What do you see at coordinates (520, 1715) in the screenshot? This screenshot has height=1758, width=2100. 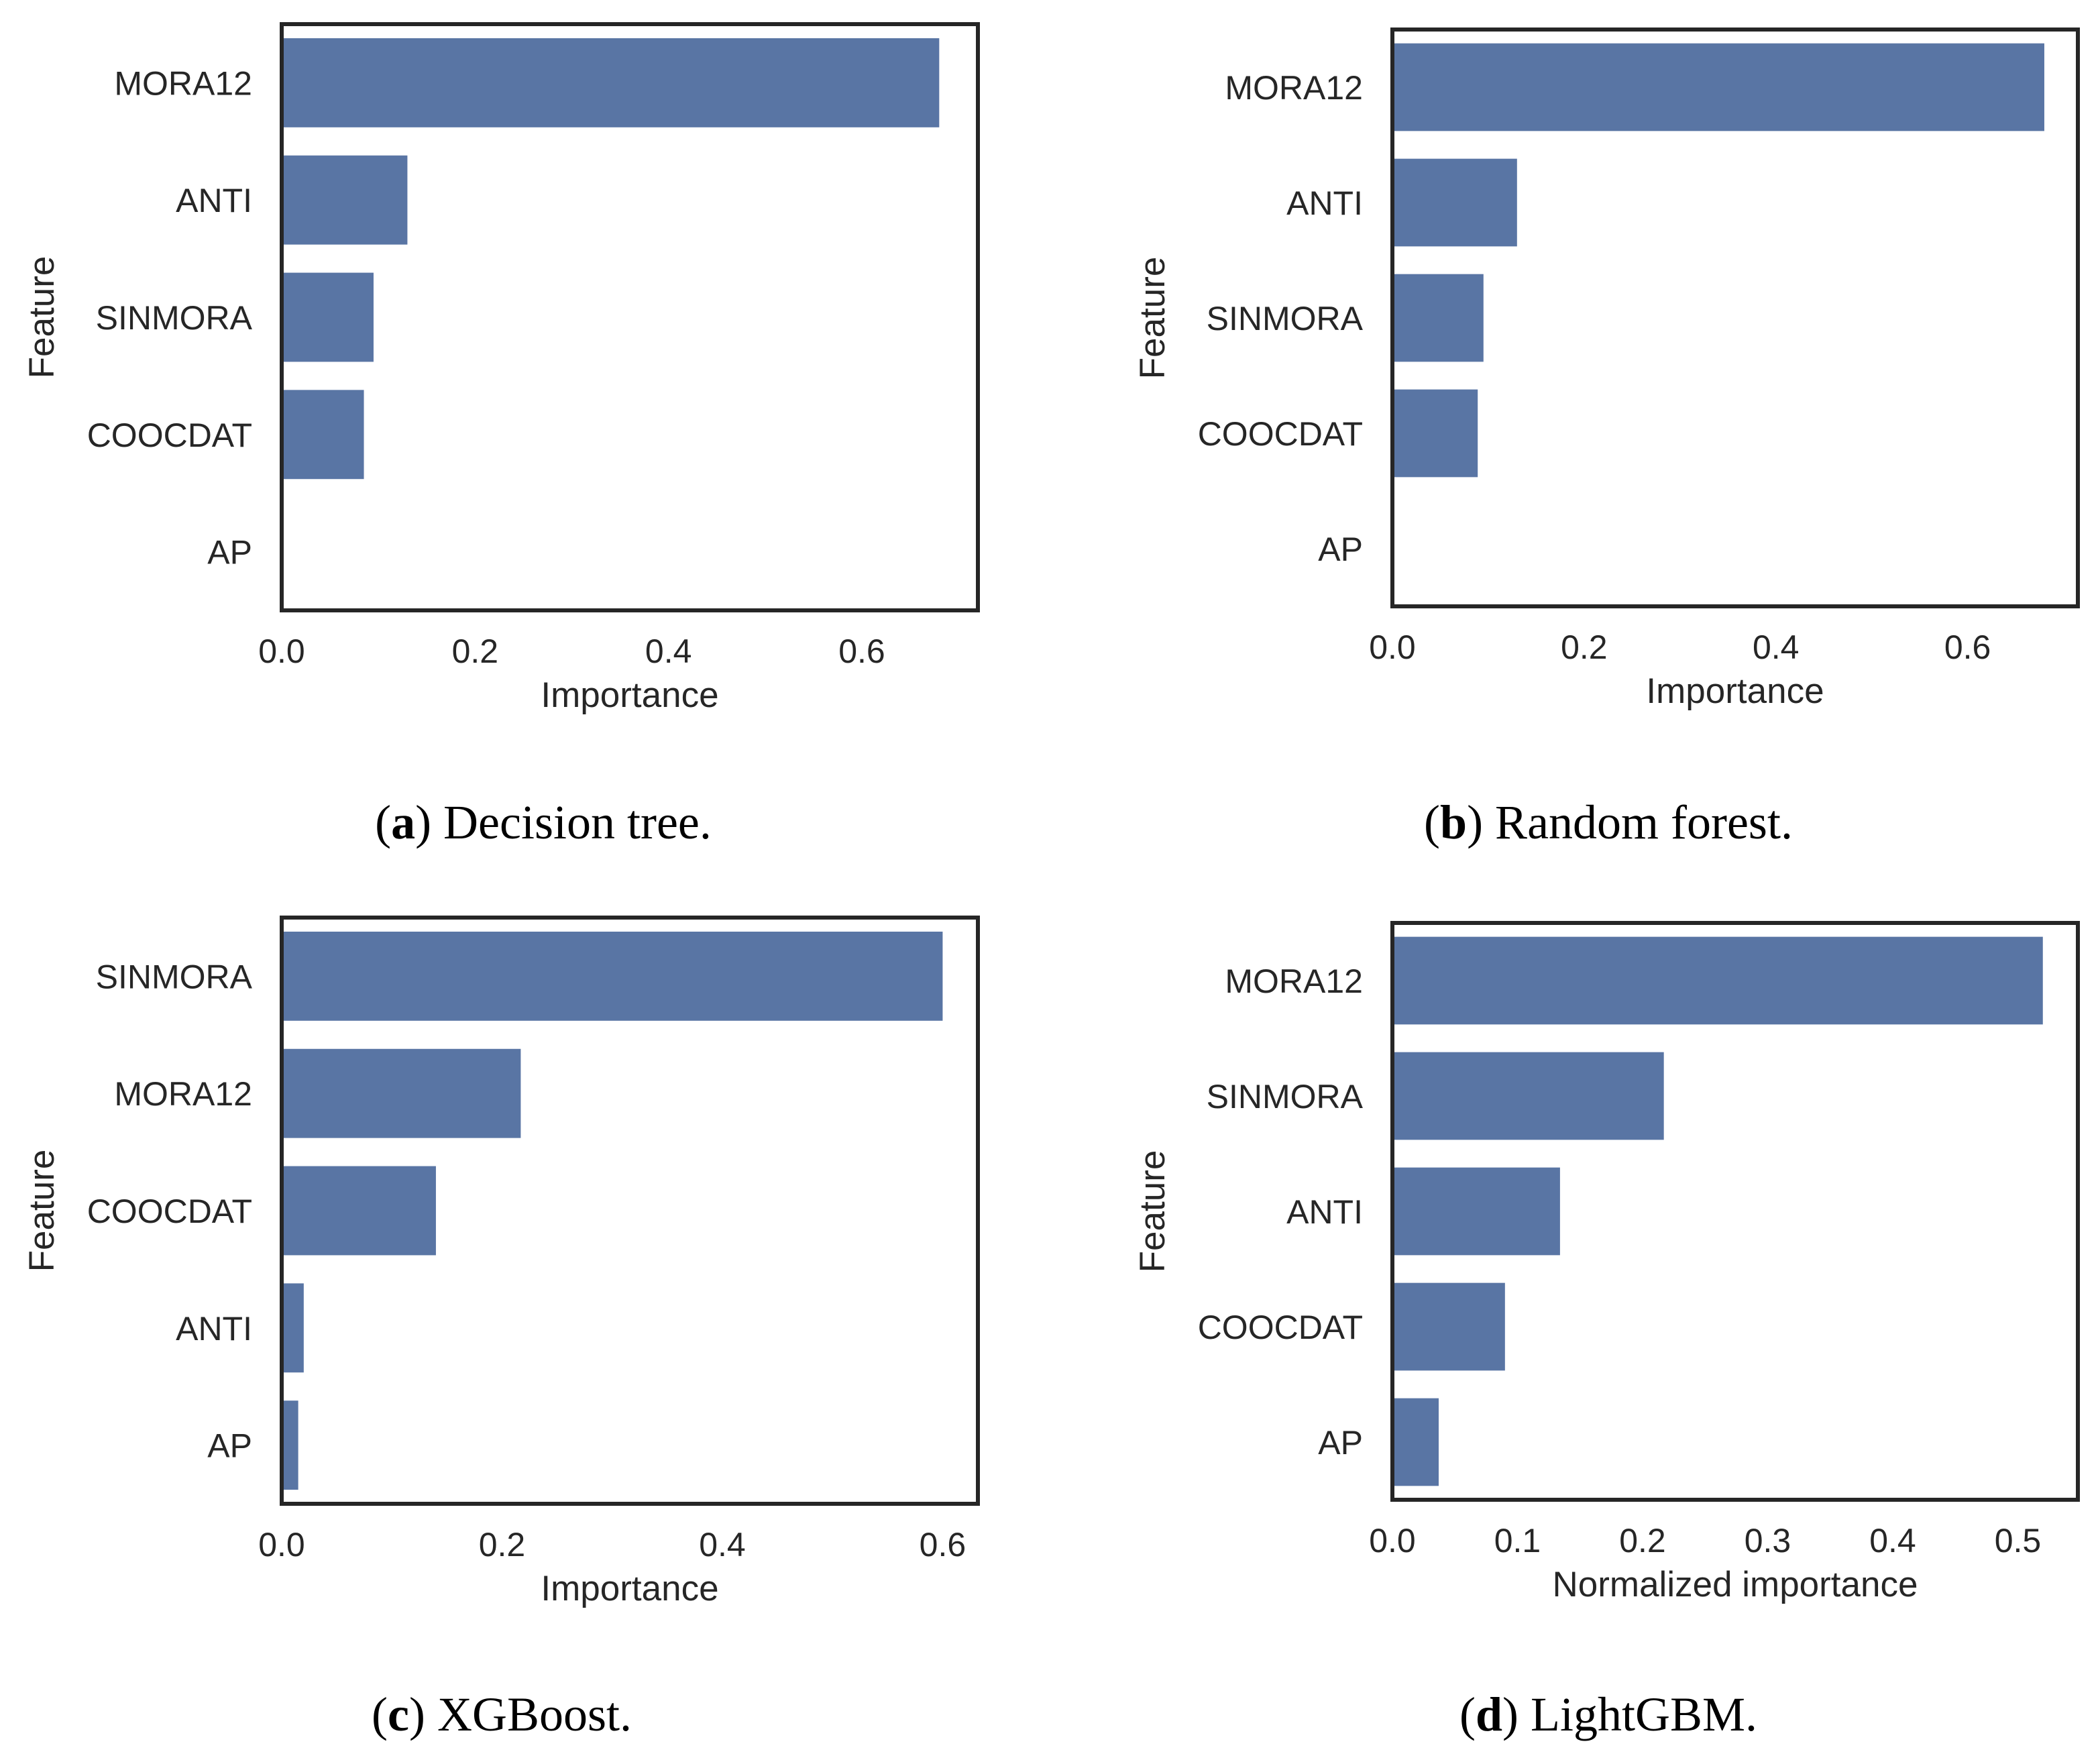 I see `caption-text: ) XGBoost.` at bounding box center [520, 1715].